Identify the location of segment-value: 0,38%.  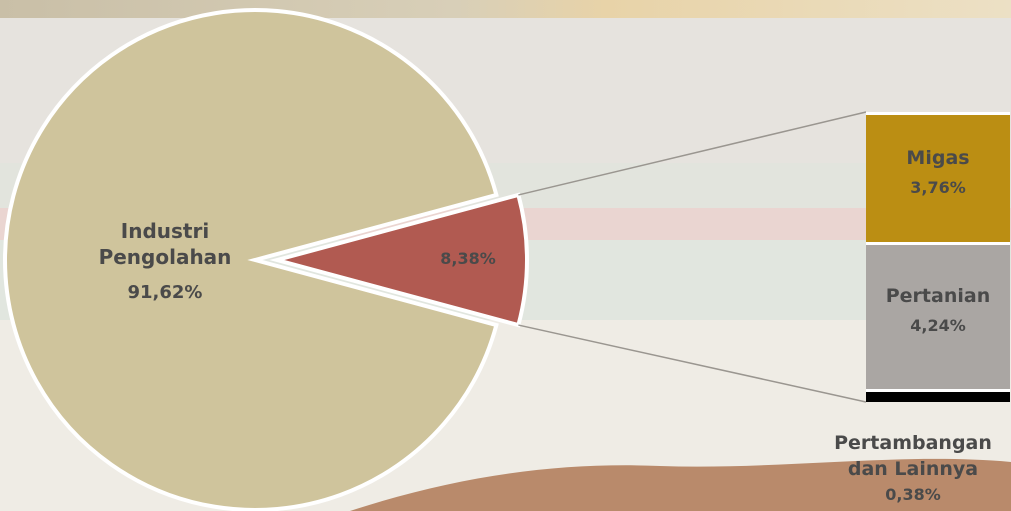
(913, 494).